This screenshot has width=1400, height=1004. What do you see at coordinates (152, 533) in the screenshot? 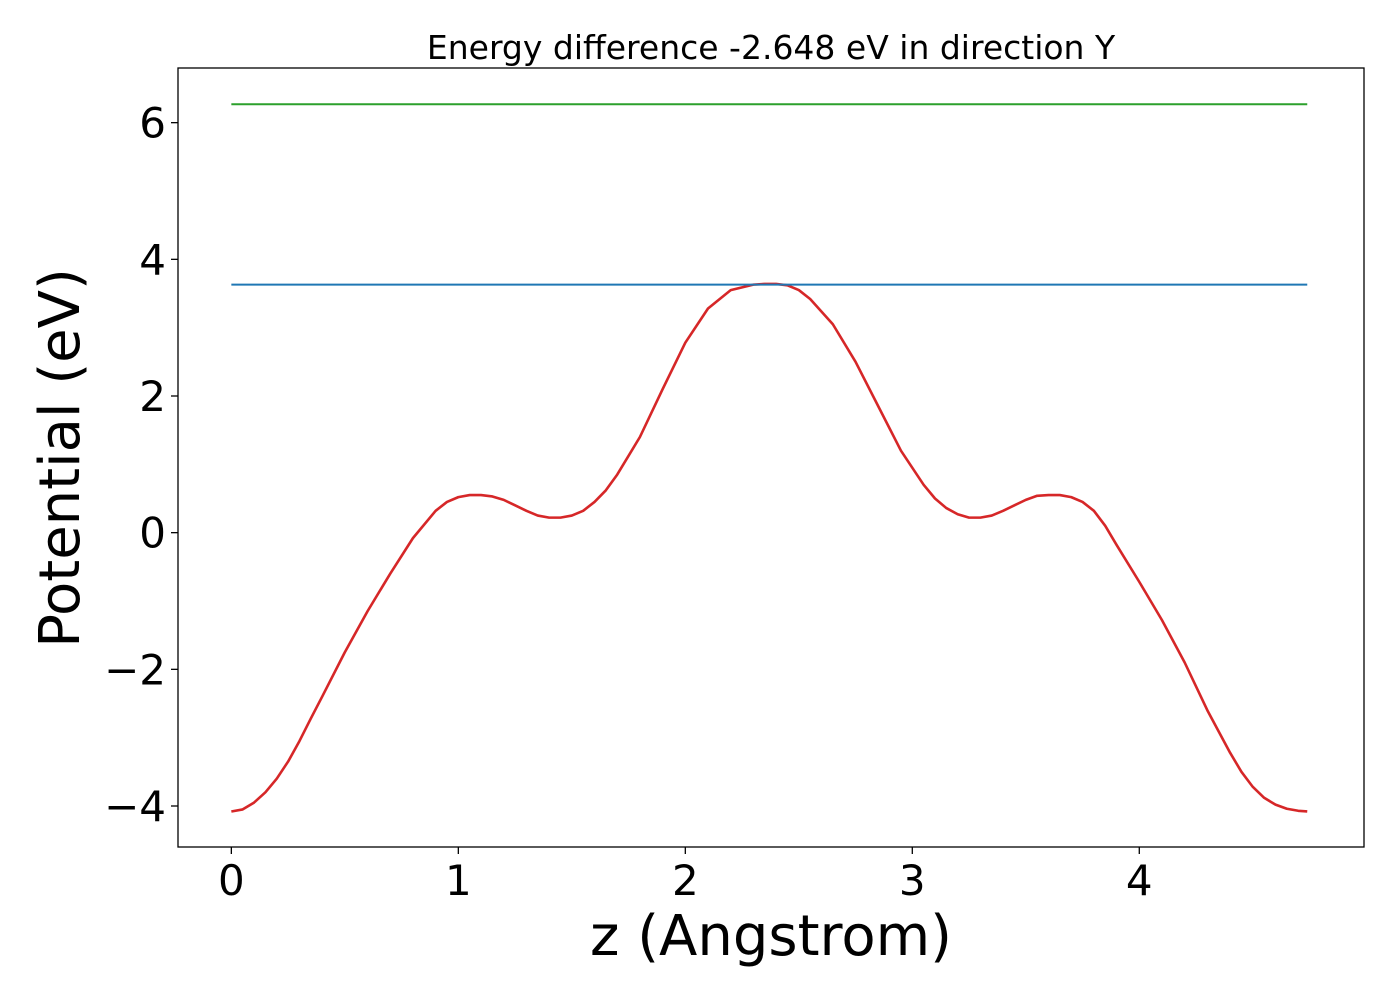
I see `y-tick-label: 0` at bounding box center [152, 533].